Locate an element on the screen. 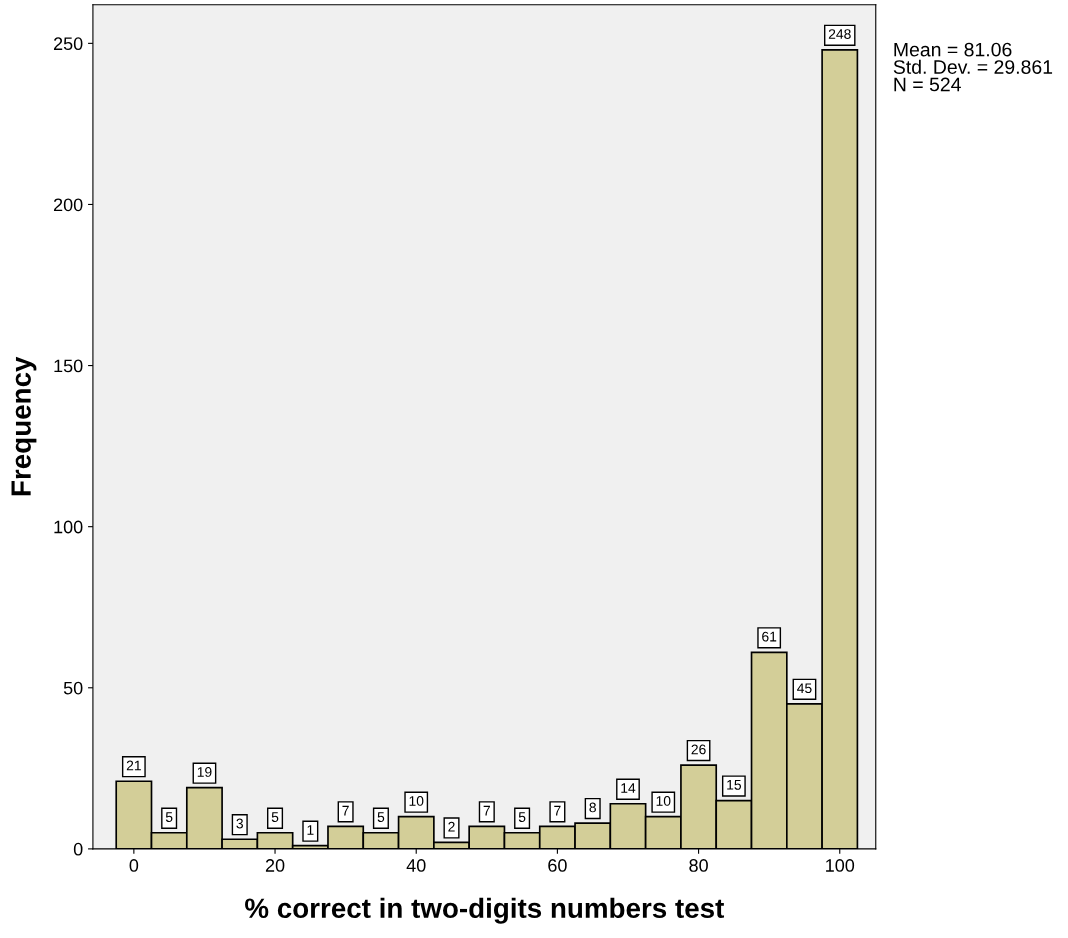 This screenshot has width=1068, height=938. x-tick-label: 0 is located at coordinates (134, 865).